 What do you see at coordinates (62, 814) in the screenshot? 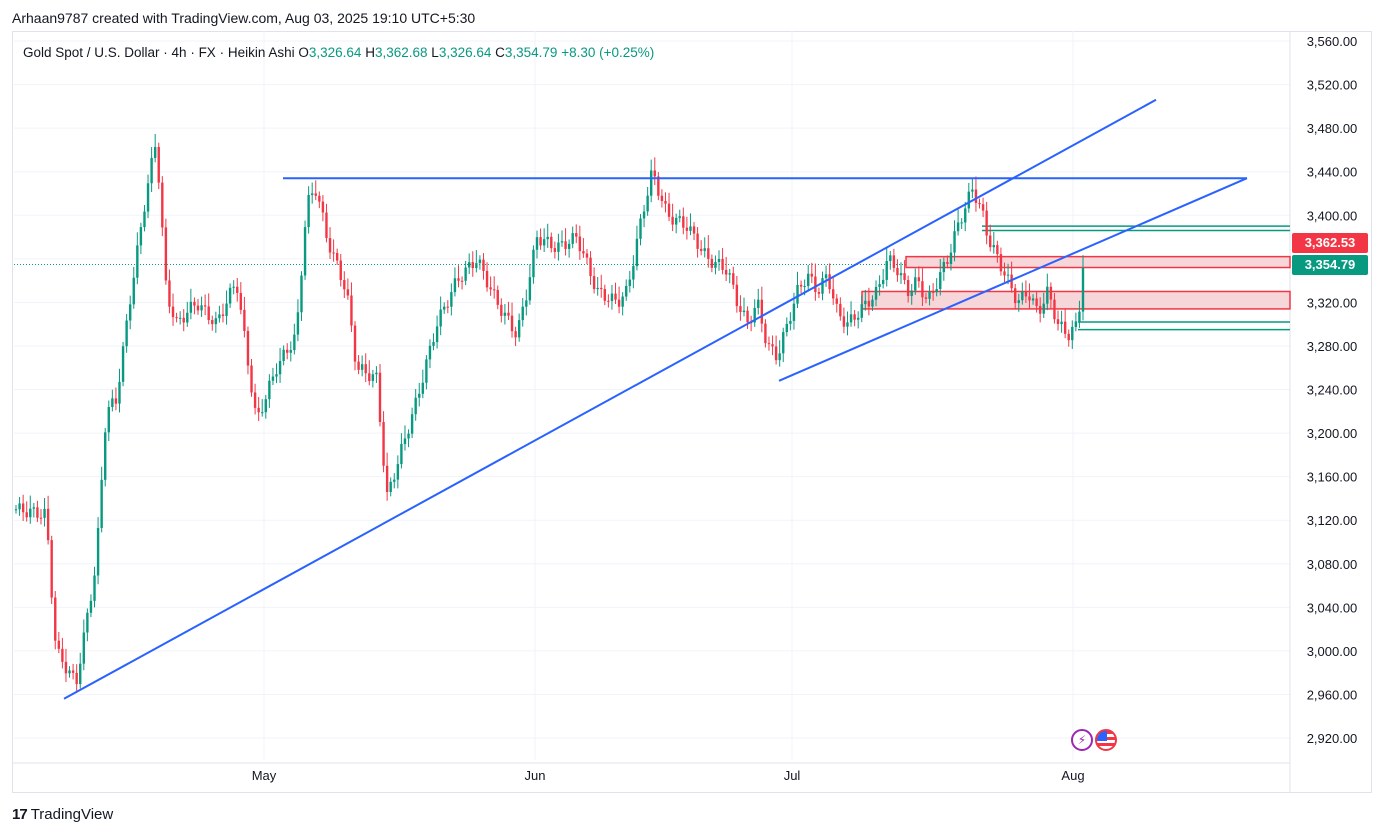
I see `tradingview-brand: 17 TradingView` at bounding box center [62, 814].